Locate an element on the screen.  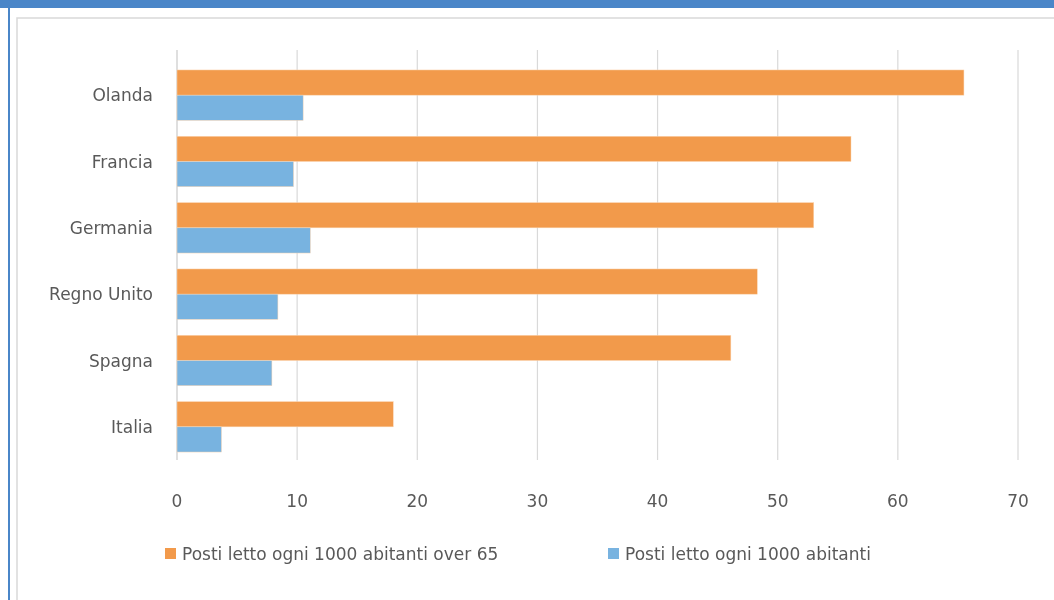
x-tick-label: 60 is located at coordinates (898, 501).